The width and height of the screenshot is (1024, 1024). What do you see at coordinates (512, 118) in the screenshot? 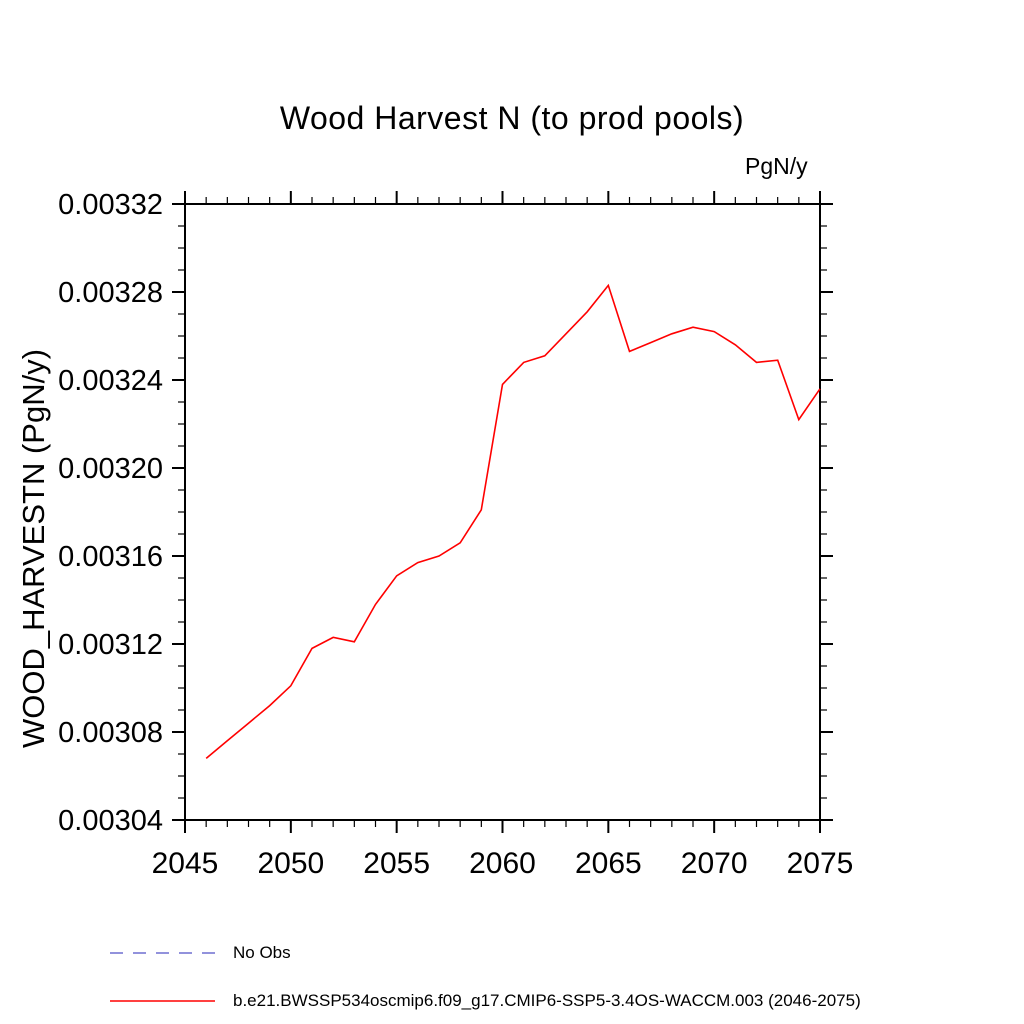
I see `chart-title: Wood Harvest N (to prod pools)` at bounding box center [512, 118].